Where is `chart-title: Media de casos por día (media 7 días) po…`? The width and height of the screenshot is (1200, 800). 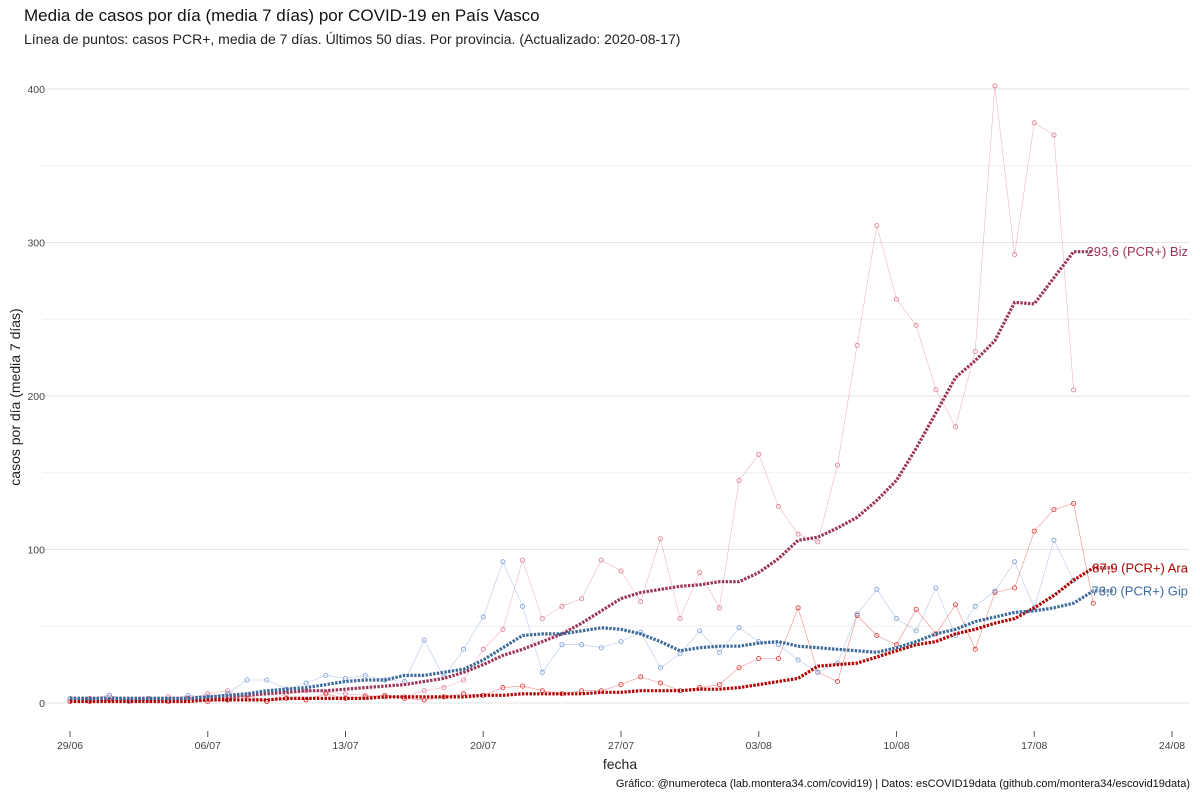 chart-title: Media de casos por día (media 7 días) po… is located at coordinates (282, 15).